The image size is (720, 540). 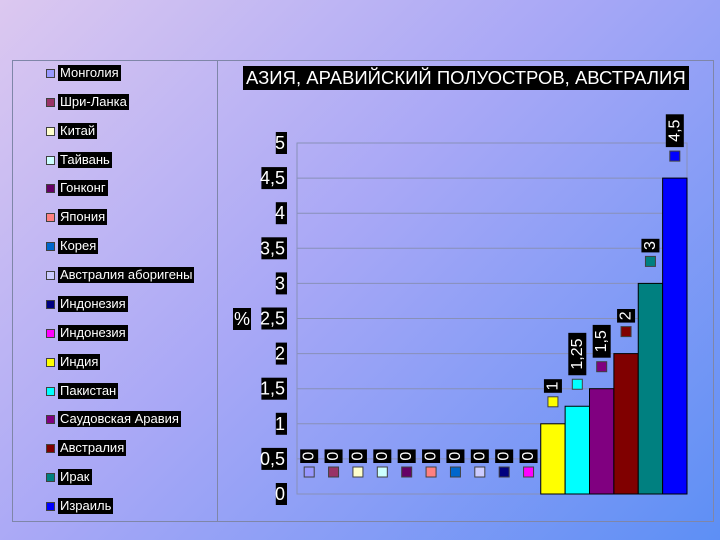 I want to click on y-tick-text: 2, so click(x=280, y=354).